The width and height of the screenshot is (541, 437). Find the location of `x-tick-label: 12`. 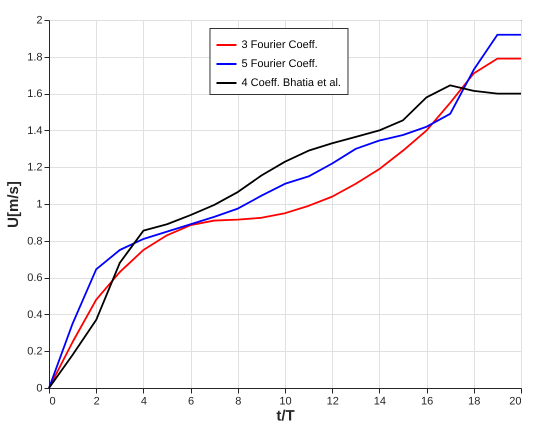

x-tick-label: 12 is located at coordinates (332, 402).